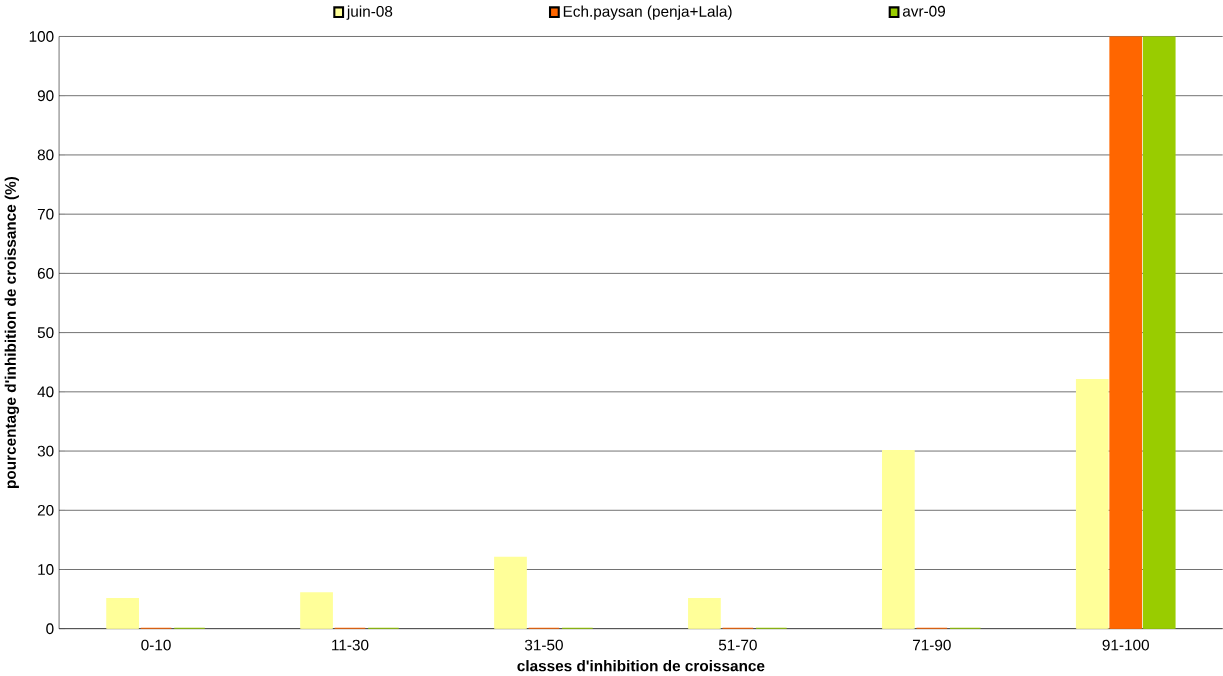 The width and height of the screenshot is (1223, 676). Describe the element at coordinates (45, 451) in the screenshot. I see `y-tick-label: 30` at that location.